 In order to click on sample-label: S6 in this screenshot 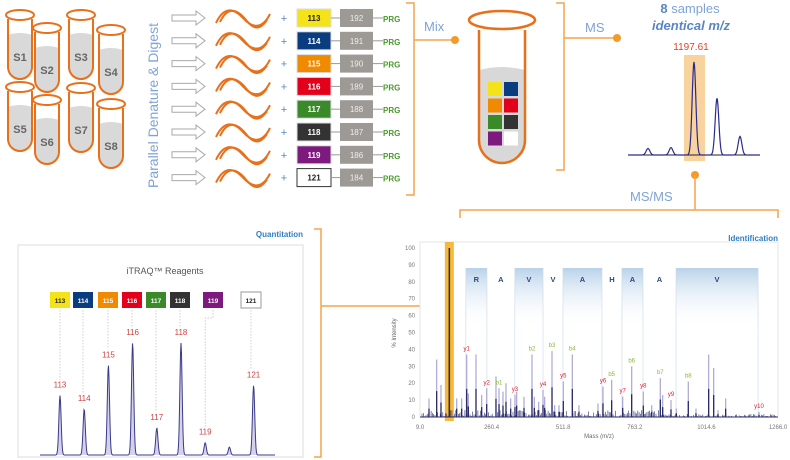, I will do `click(46, 143)`.